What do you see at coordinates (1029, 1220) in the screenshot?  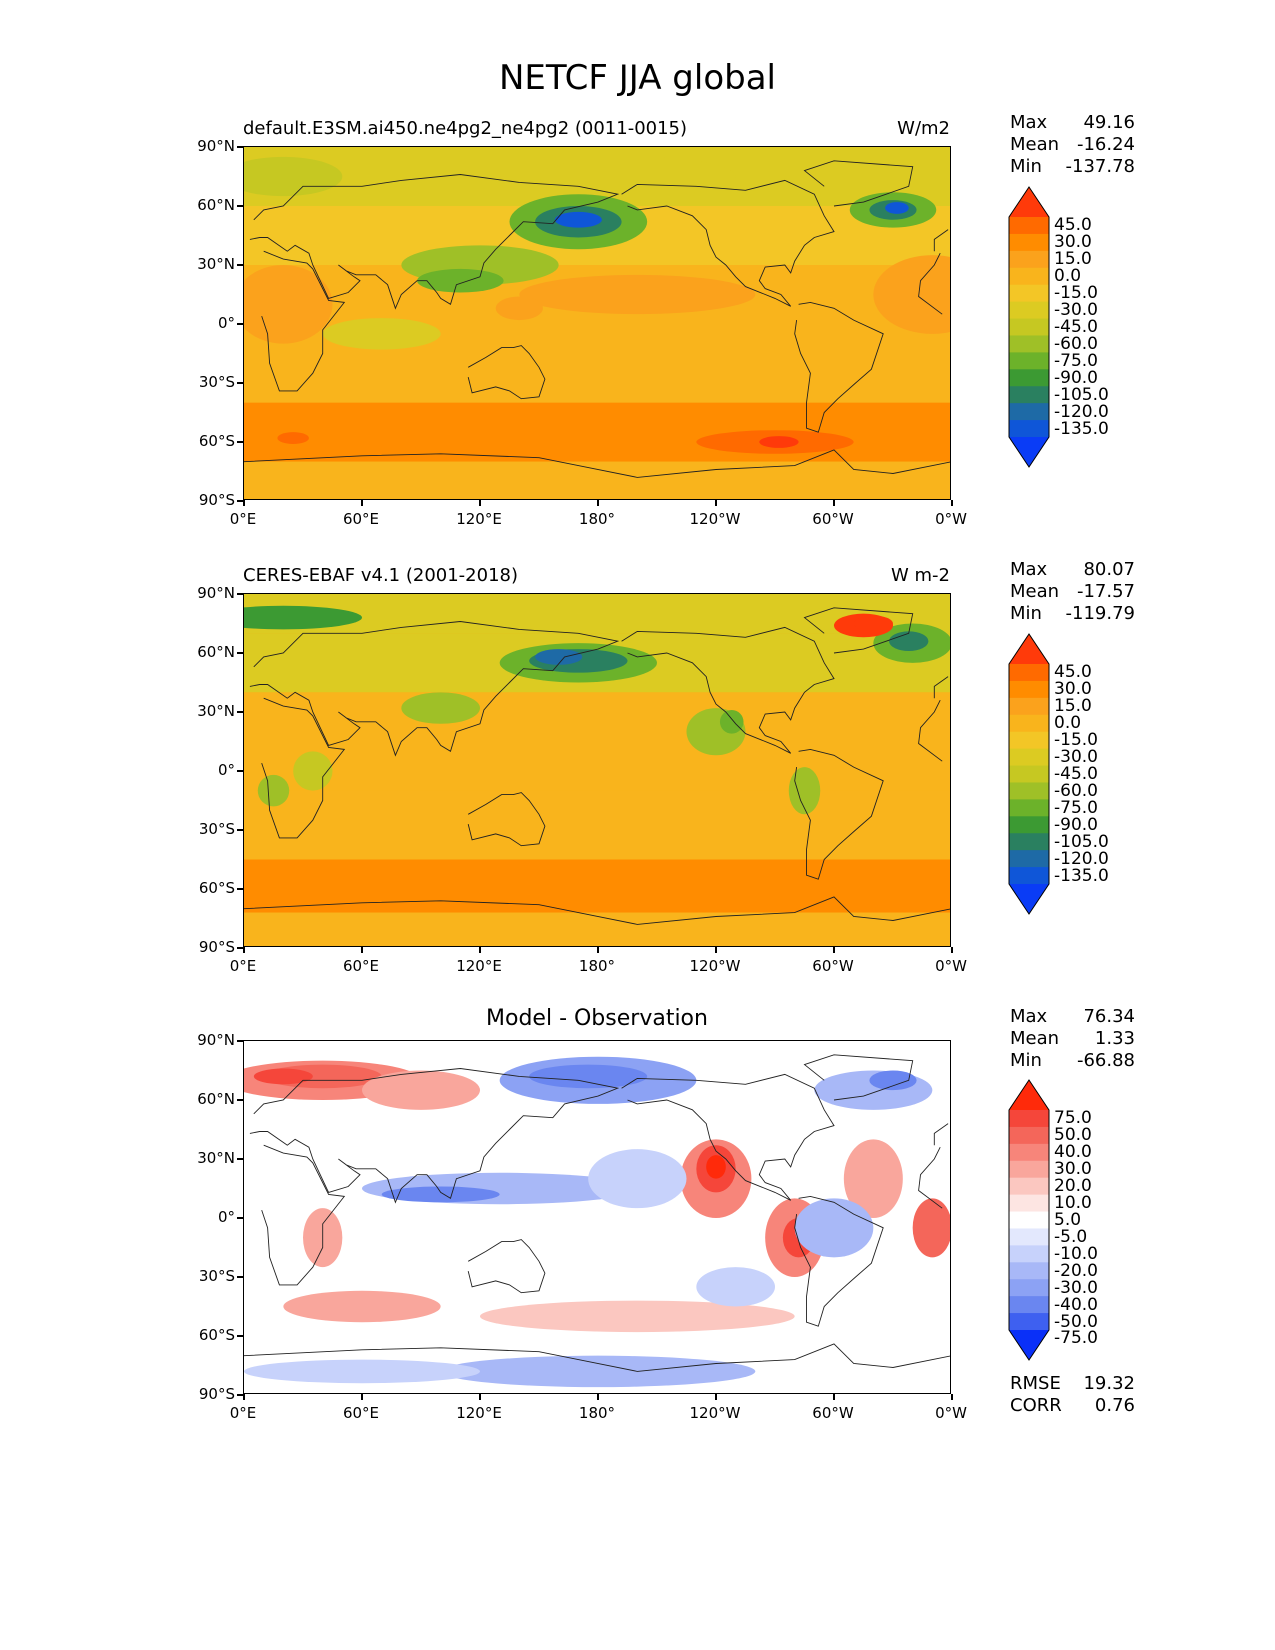 I see `colorbar-graphic` at bounding box center [1029, 1220].